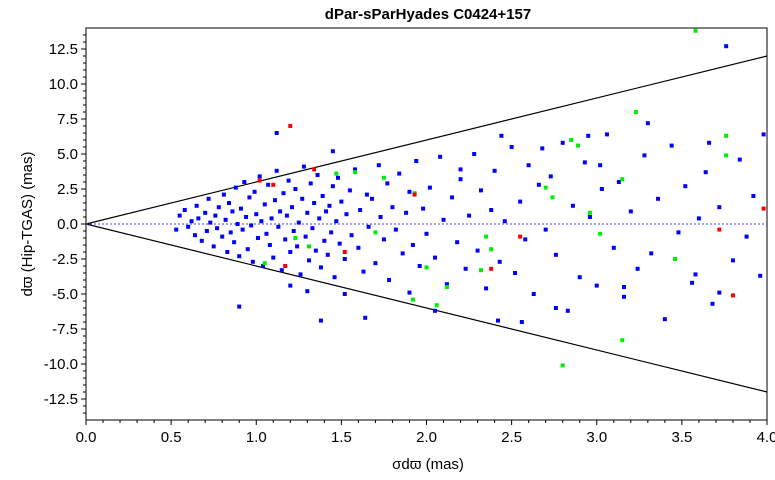  What do you see at coordinates (511, 437) in the screenshot?
I see `x-tick-label: 2.5` at bounding box center [511, 437].